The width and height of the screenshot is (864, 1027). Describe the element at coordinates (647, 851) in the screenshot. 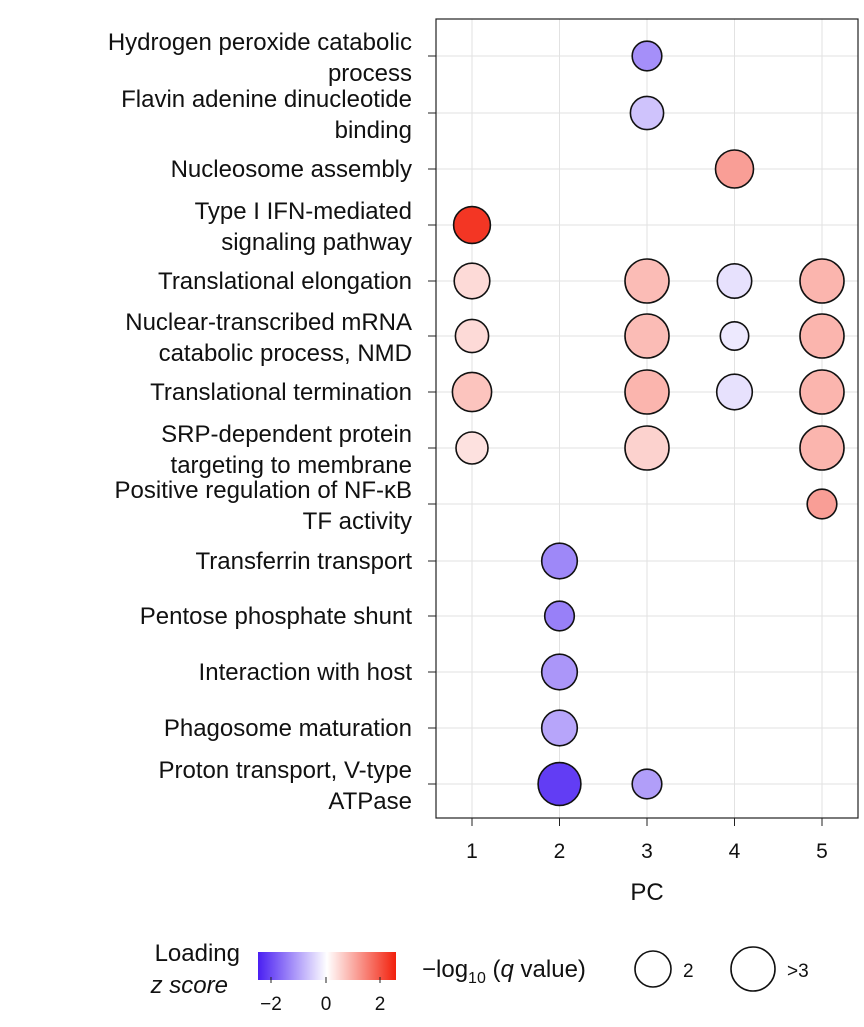

I see `x-tick-label: 3` at that location.